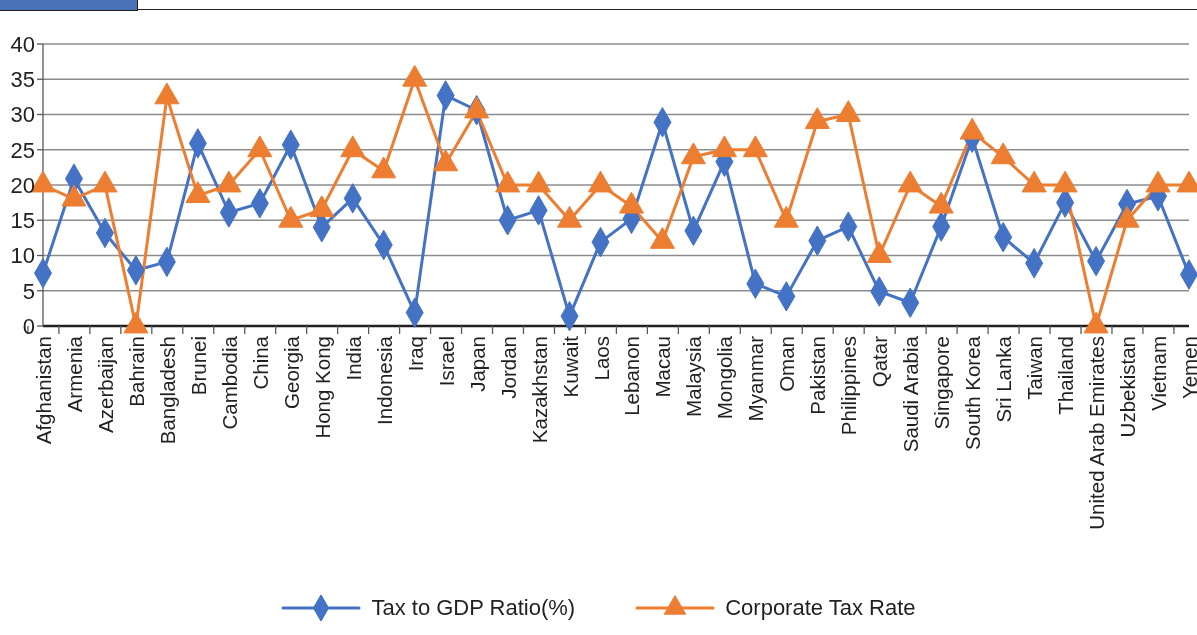 This screenshot has height=635, width=1197. What do you see at coordinates (972, 392) in the screenshot?
I see `x-tick-label: South Korea` at bounding box center [972, 392].